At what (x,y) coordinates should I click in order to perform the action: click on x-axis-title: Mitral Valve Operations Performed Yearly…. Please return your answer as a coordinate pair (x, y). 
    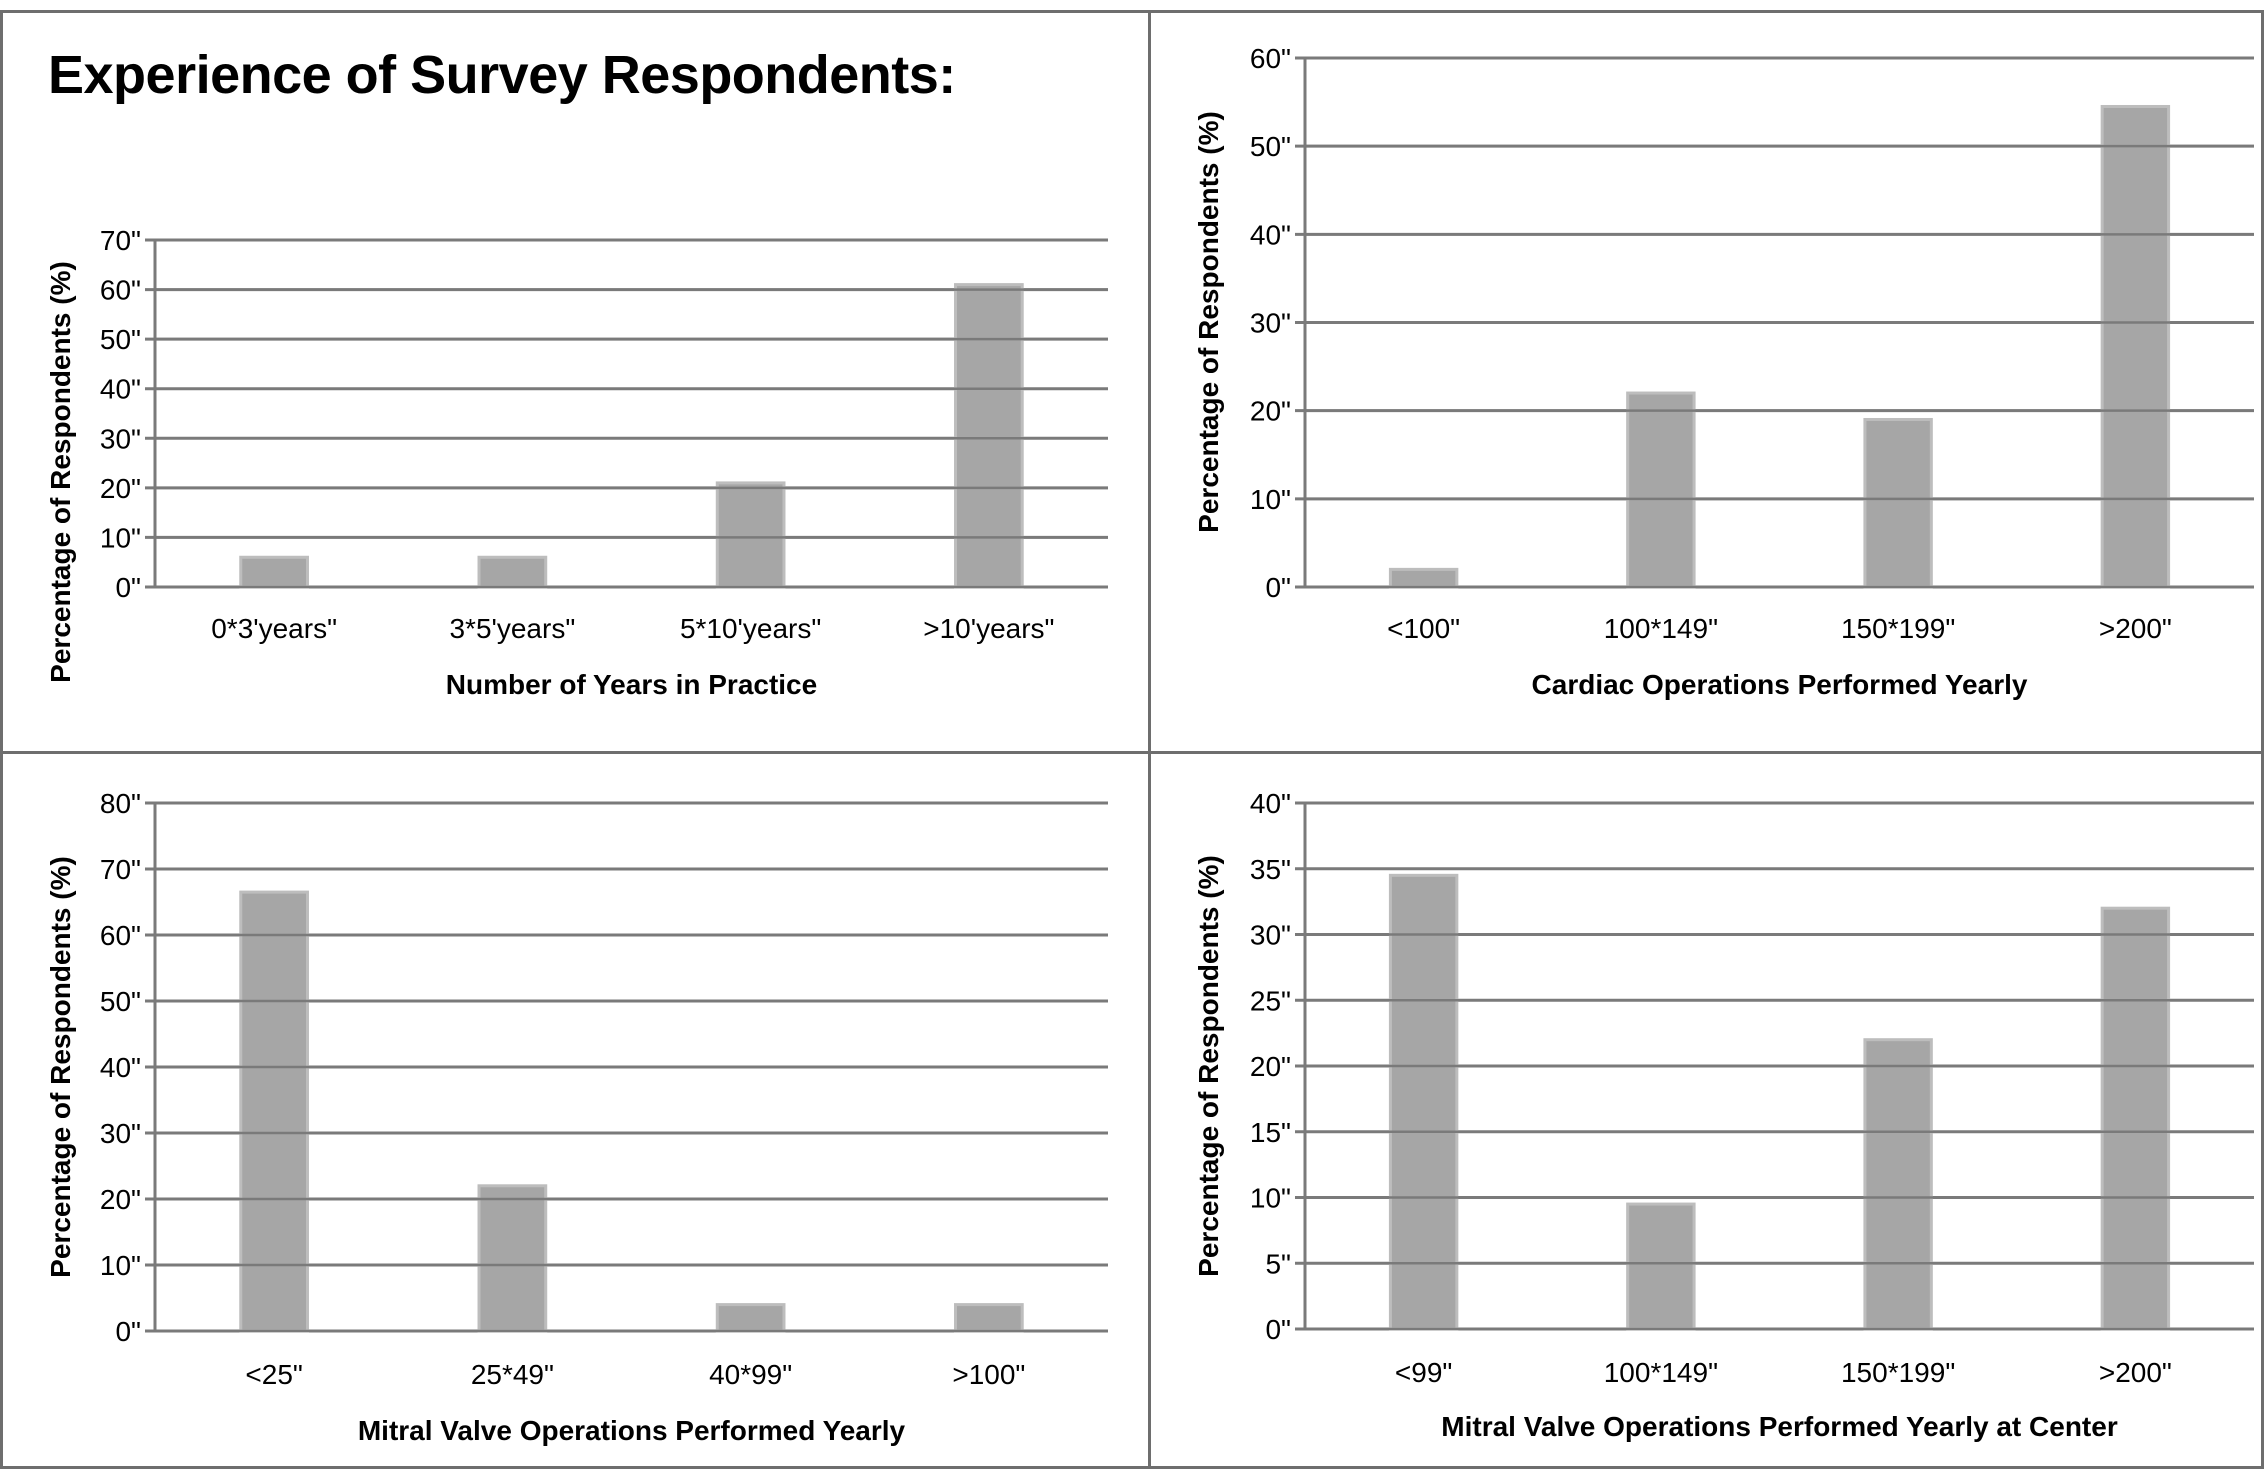
    Looking at the image, I should click on (1779, 1426).